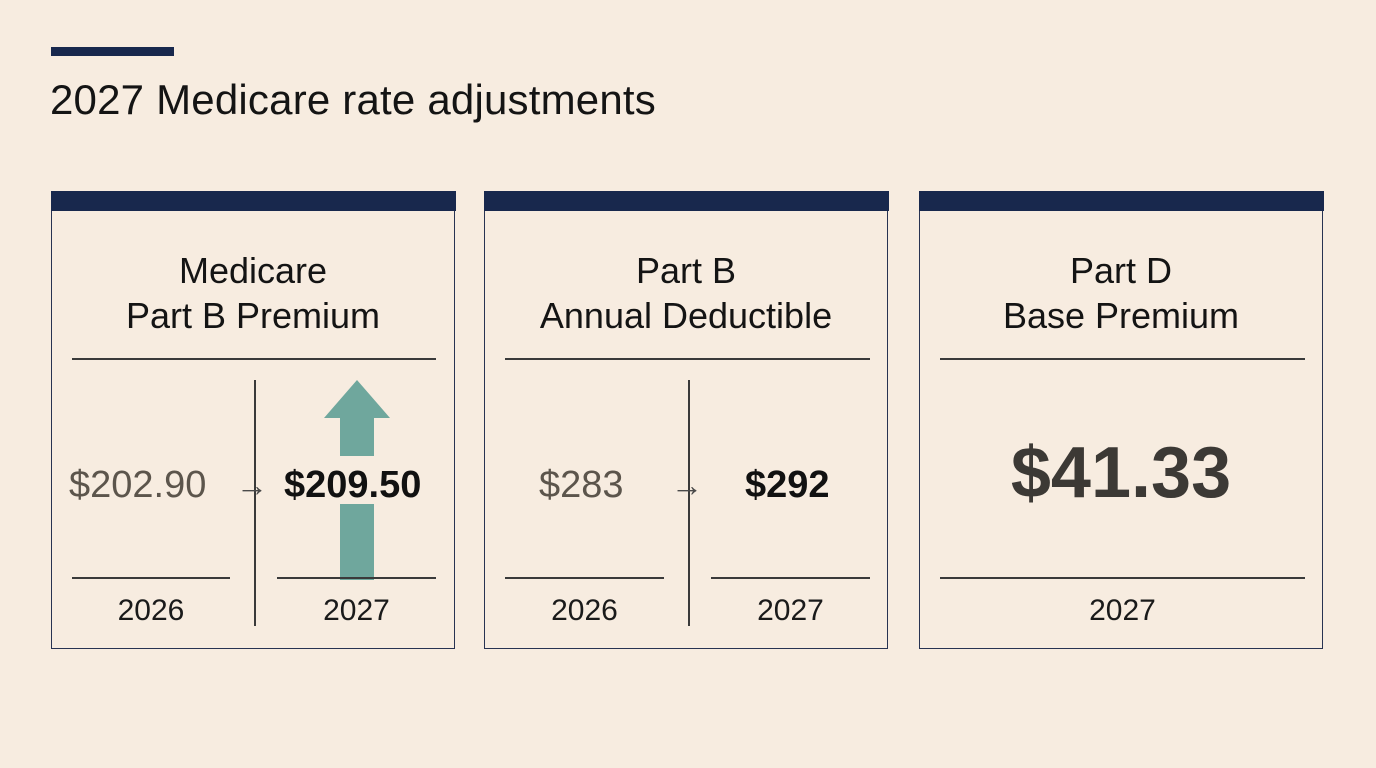 This screenshot has width=1376, height=768. I want to click on up-arrow-icon, so click(357, 480).